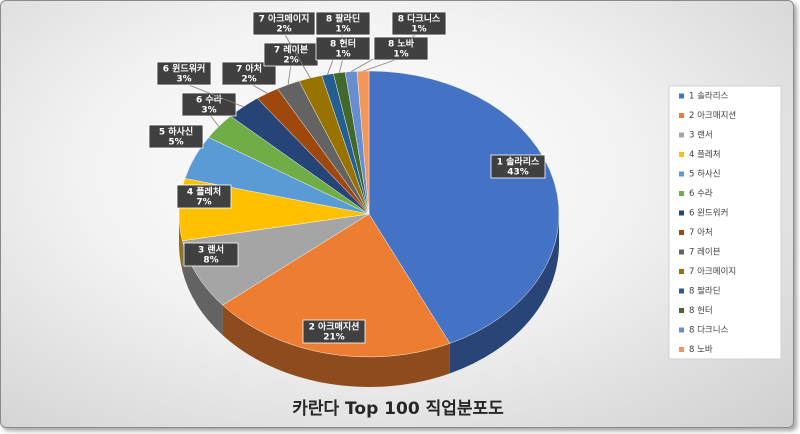 This screenshot has width=800, height=434. I want to click on legend-label: 8 헌터, so click(701, 311).